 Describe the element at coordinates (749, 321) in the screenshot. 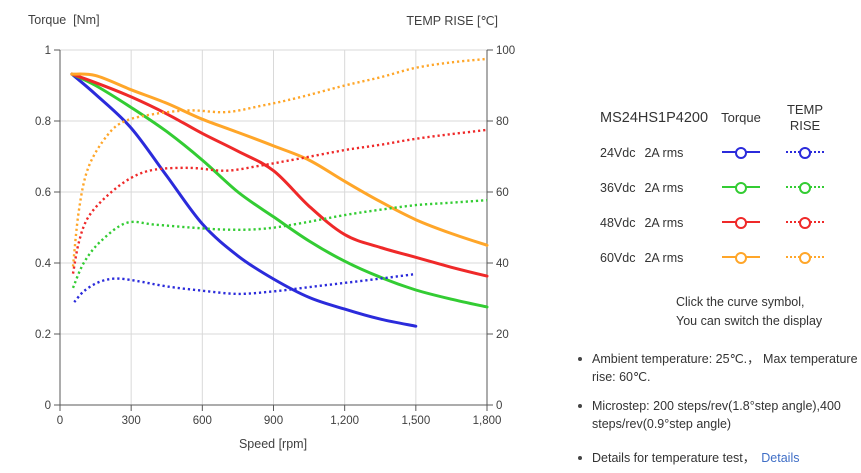

I see `legend-hint-line2: You can switch the display` at that location.